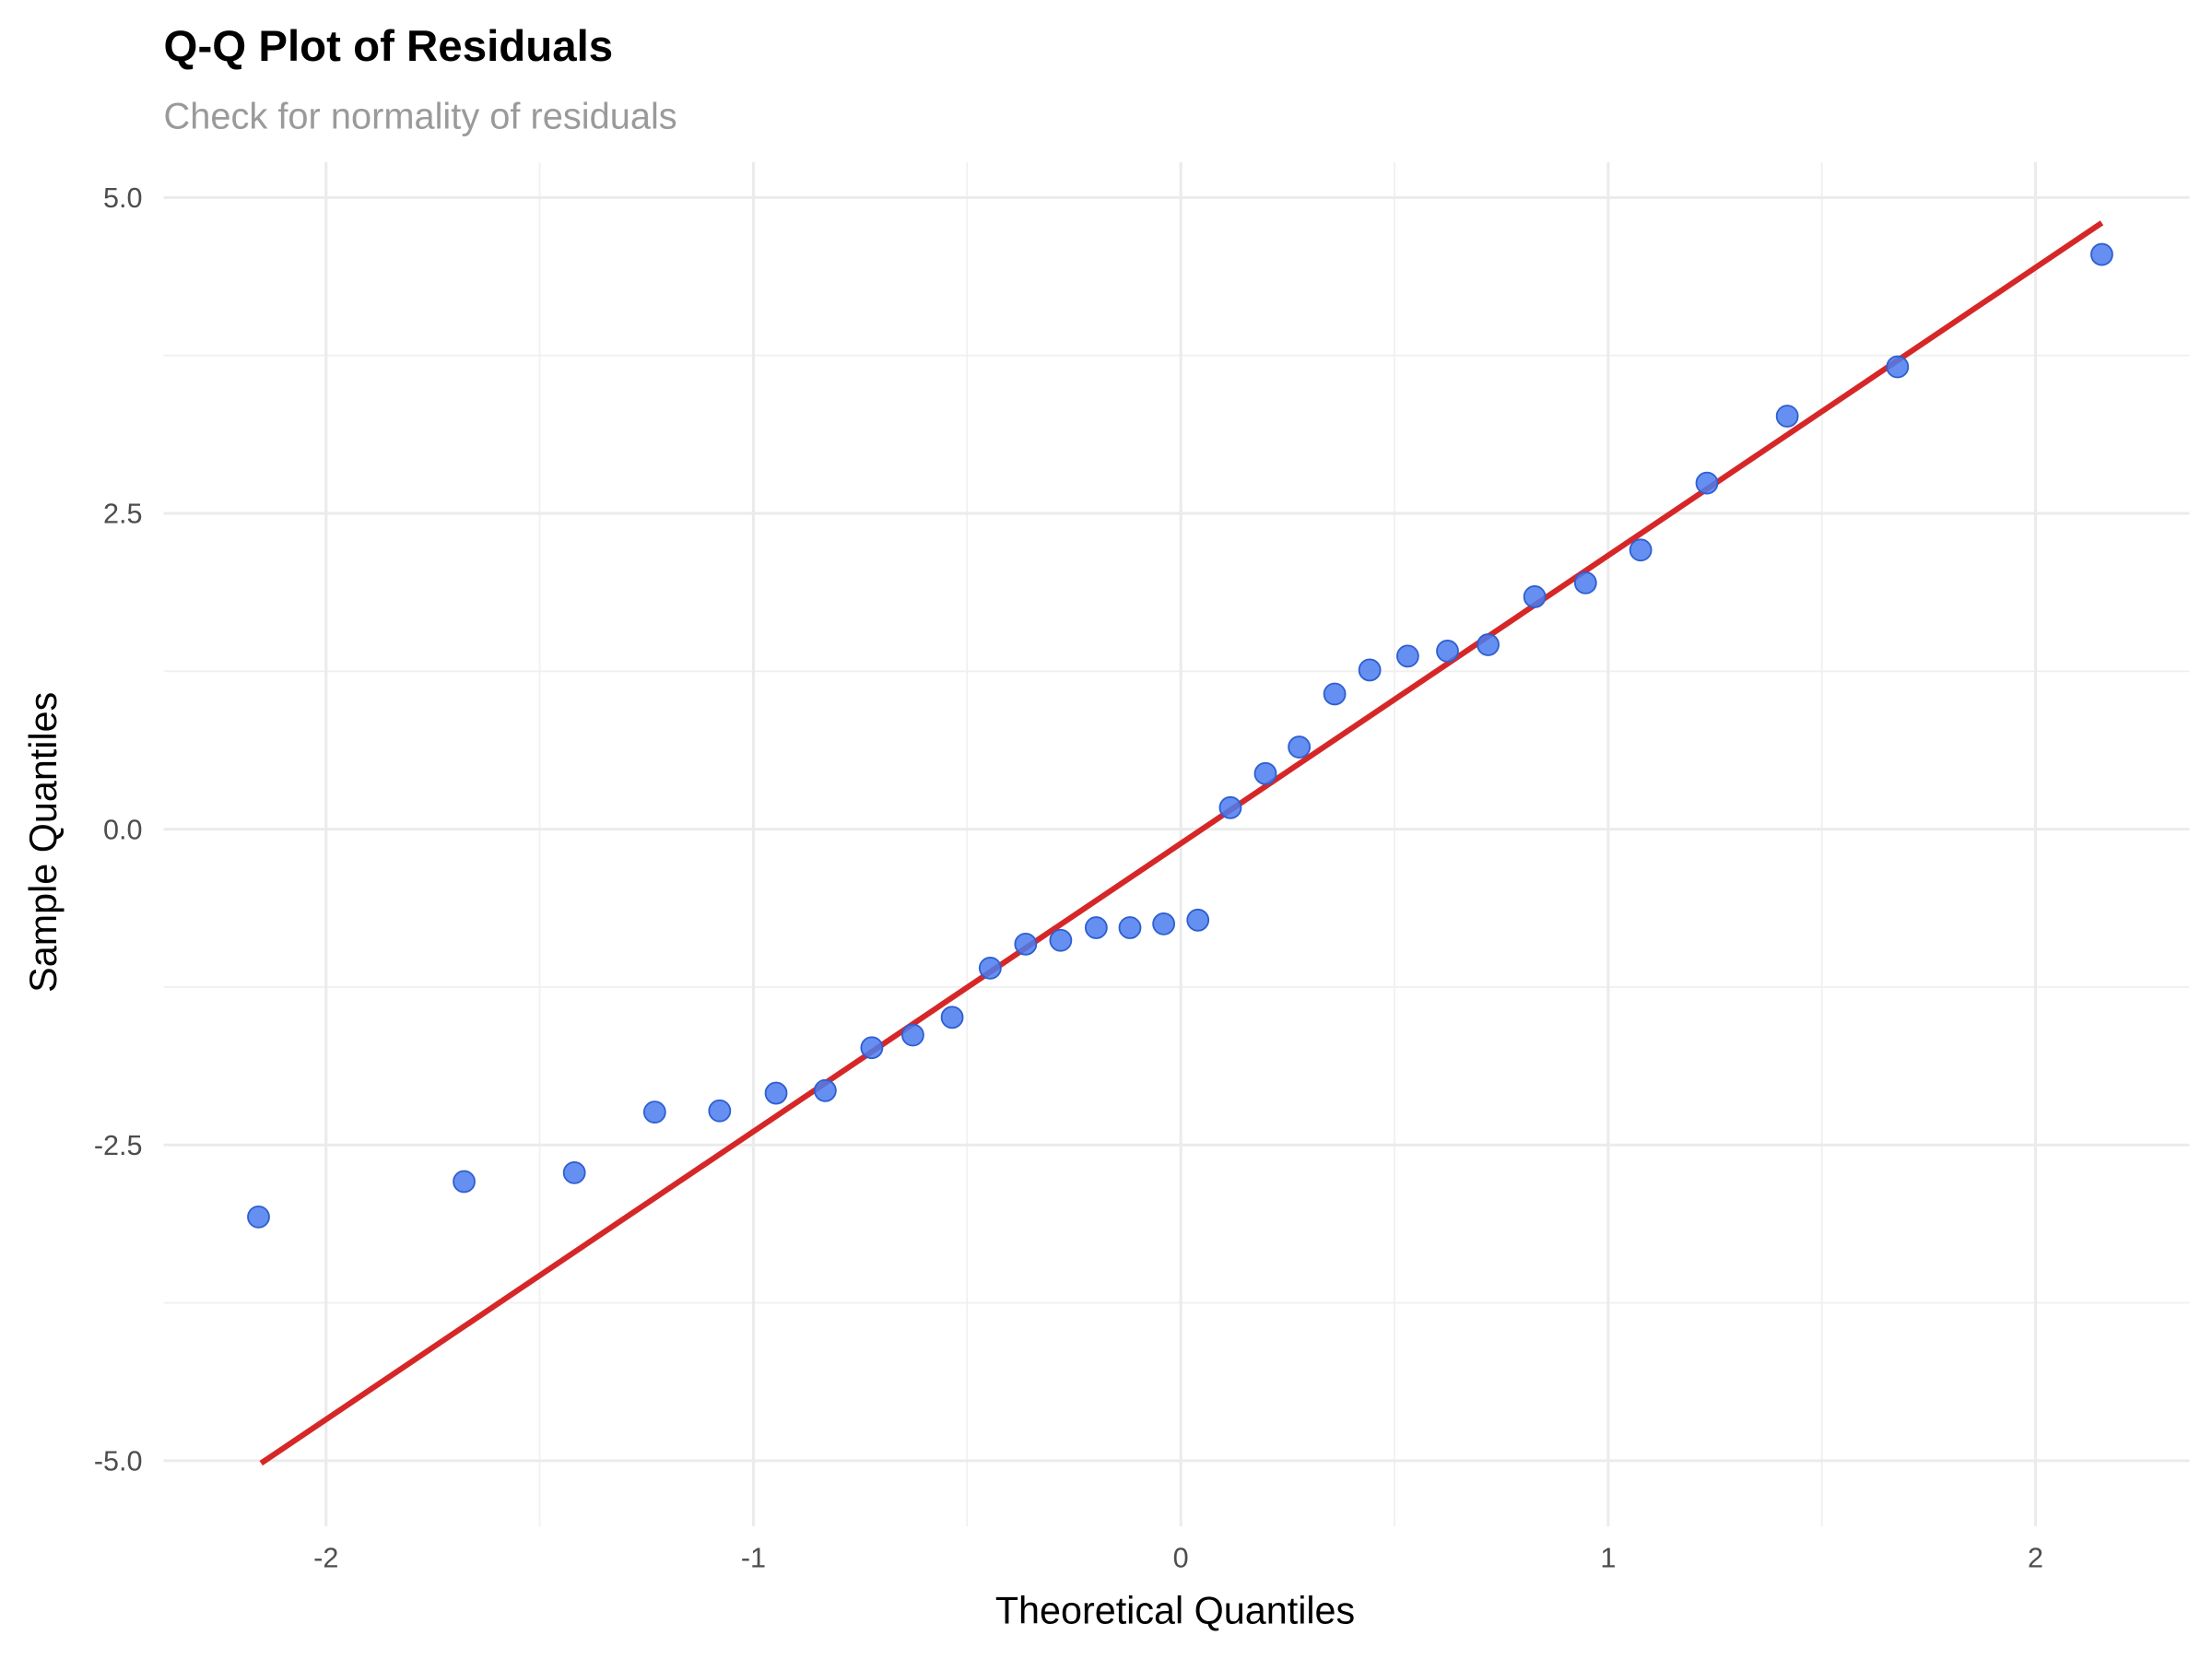  What do you see at coordinates (753, 1558) in the screenshot?
I see `x-tick-label: -1` at bounding box center [753, 1558].